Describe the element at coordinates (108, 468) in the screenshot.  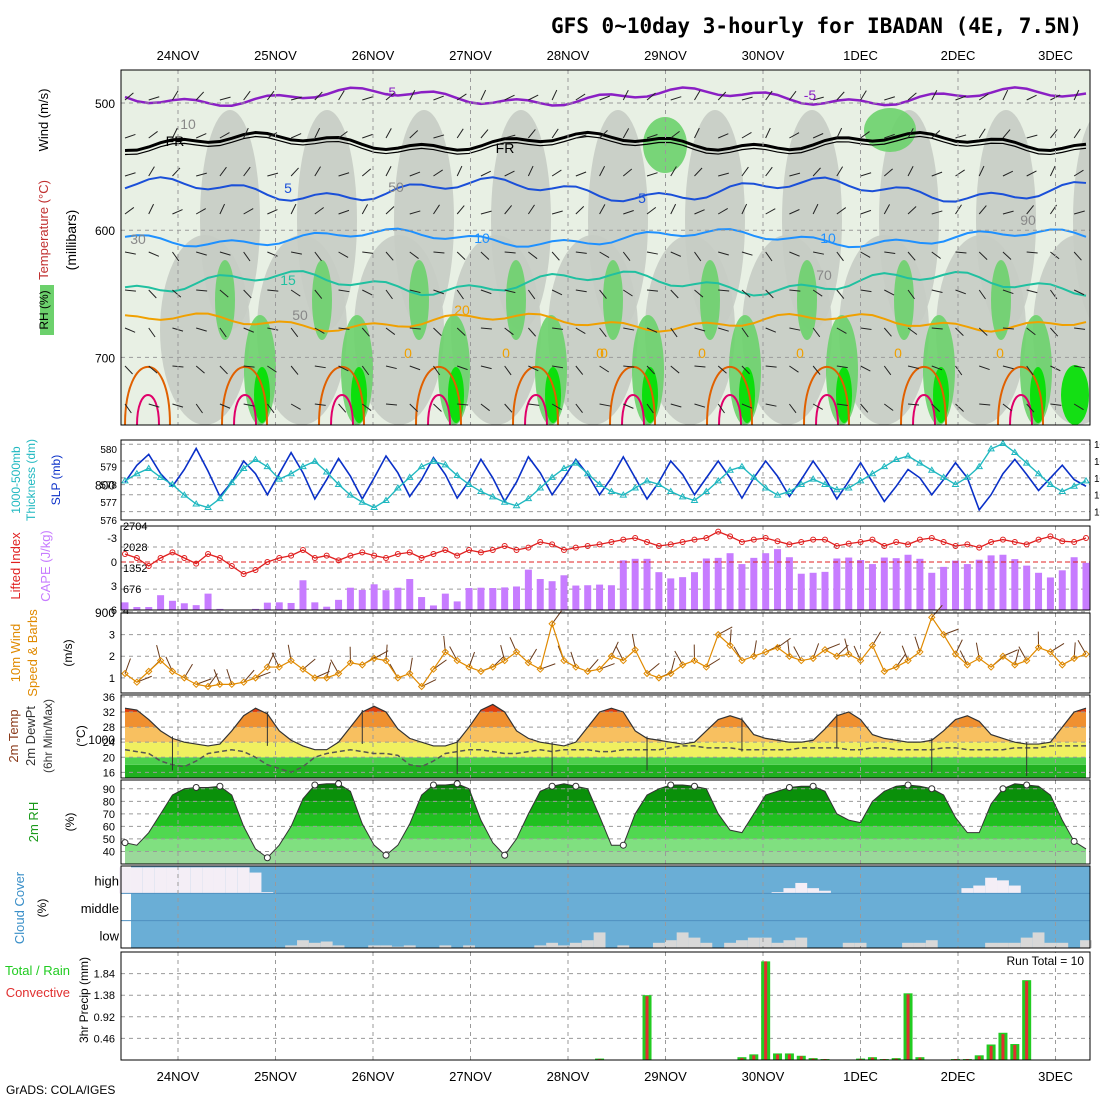
I see `thickness-tick: 579` at that location.